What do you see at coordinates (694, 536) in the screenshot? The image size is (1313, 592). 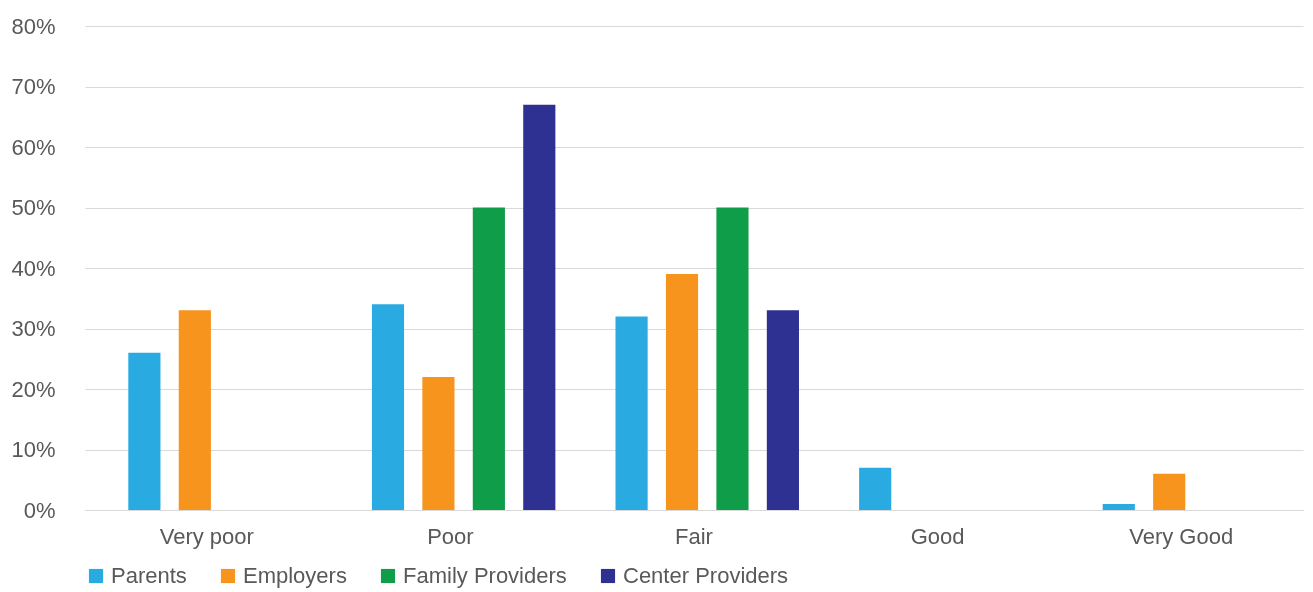 I see `x-tick-label: Fair` at bounding box center [694, 536].